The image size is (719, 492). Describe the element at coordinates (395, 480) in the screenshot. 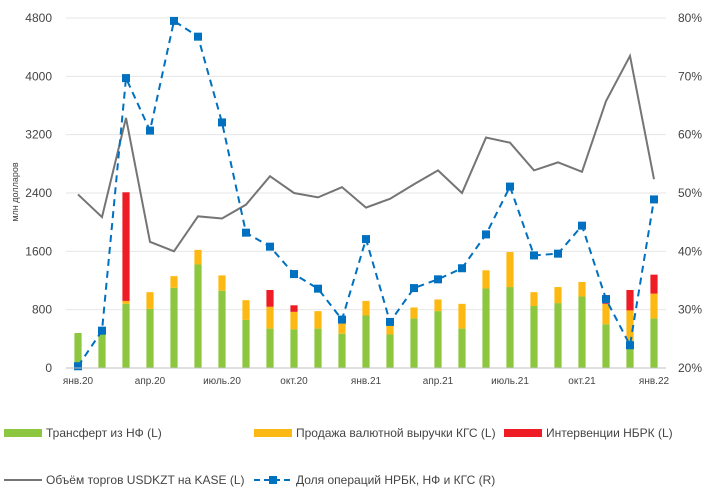

I see `legend-label-share: Доля операций НРБК, НФ и КГС (R)` at that location.